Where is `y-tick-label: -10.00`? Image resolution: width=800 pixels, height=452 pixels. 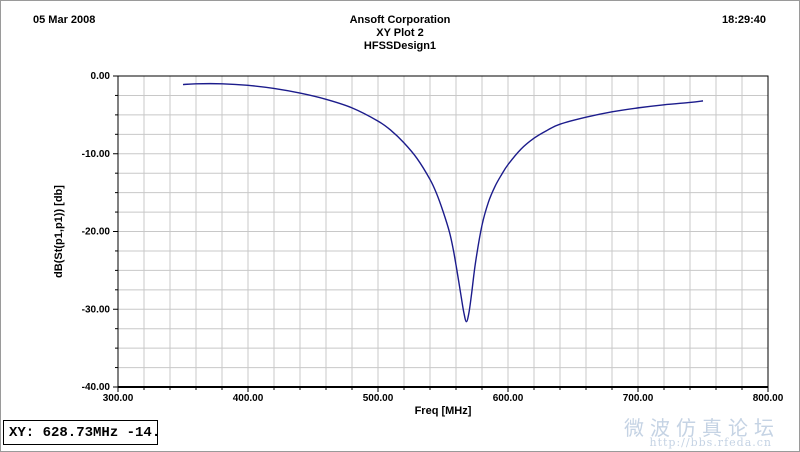
y-tick-label: -10.00 is located at coordinates (96, 154).